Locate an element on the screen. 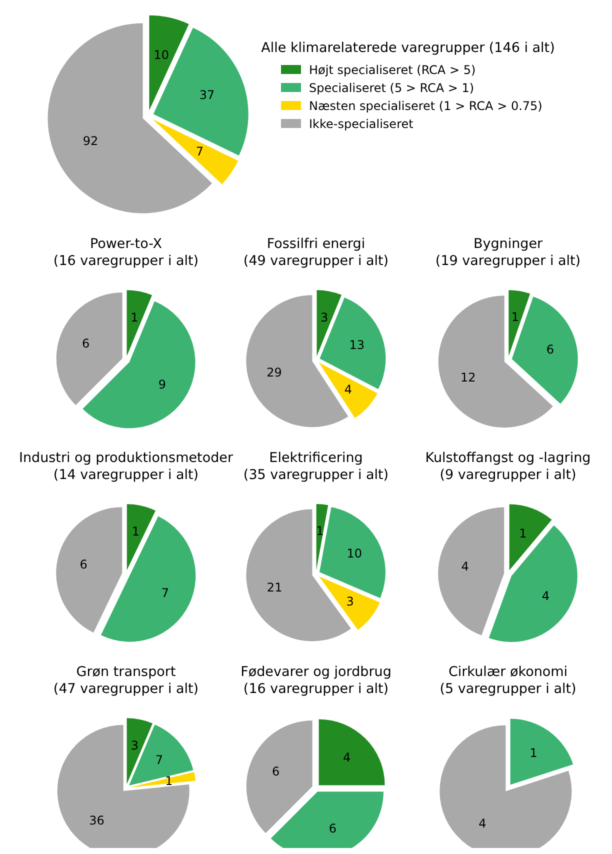  chart-title: Cirkulær økonomi (5 varegrupper i alt) is located at coordinates (508, 680).